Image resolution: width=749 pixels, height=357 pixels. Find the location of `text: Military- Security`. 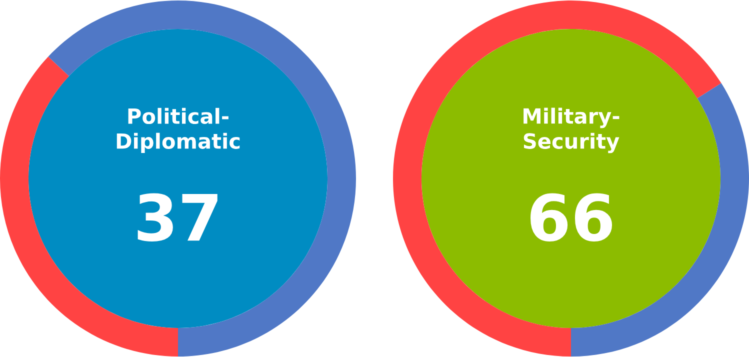

text: Military- Security is located at coordinates (572, 131).